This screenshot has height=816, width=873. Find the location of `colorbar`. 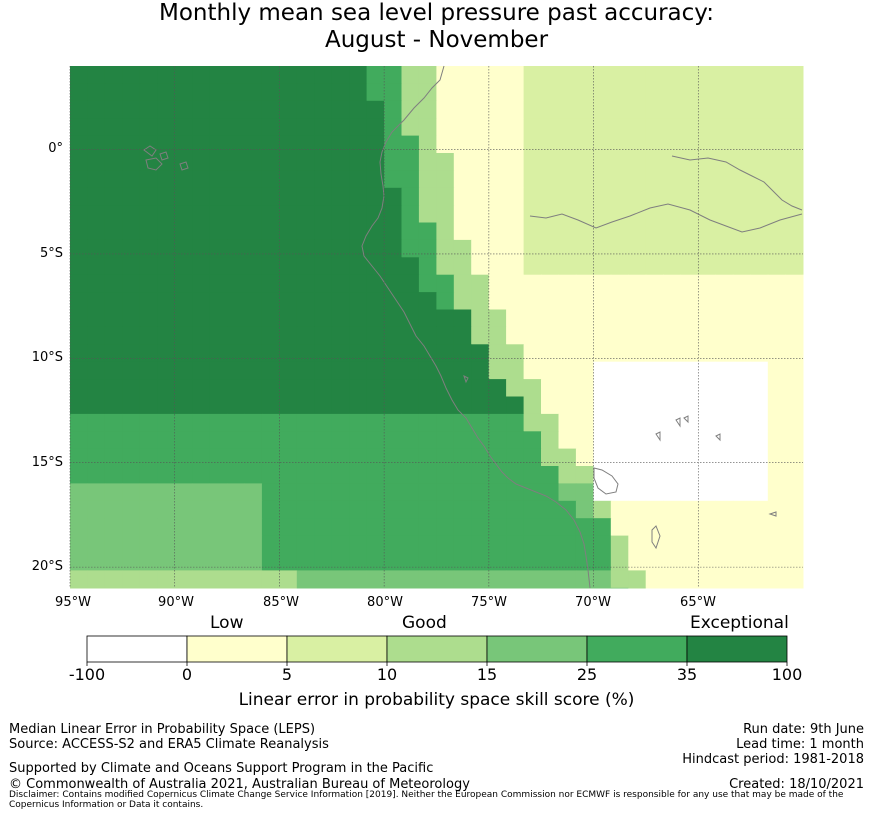

colorbar is located at coordinates (437, 650).